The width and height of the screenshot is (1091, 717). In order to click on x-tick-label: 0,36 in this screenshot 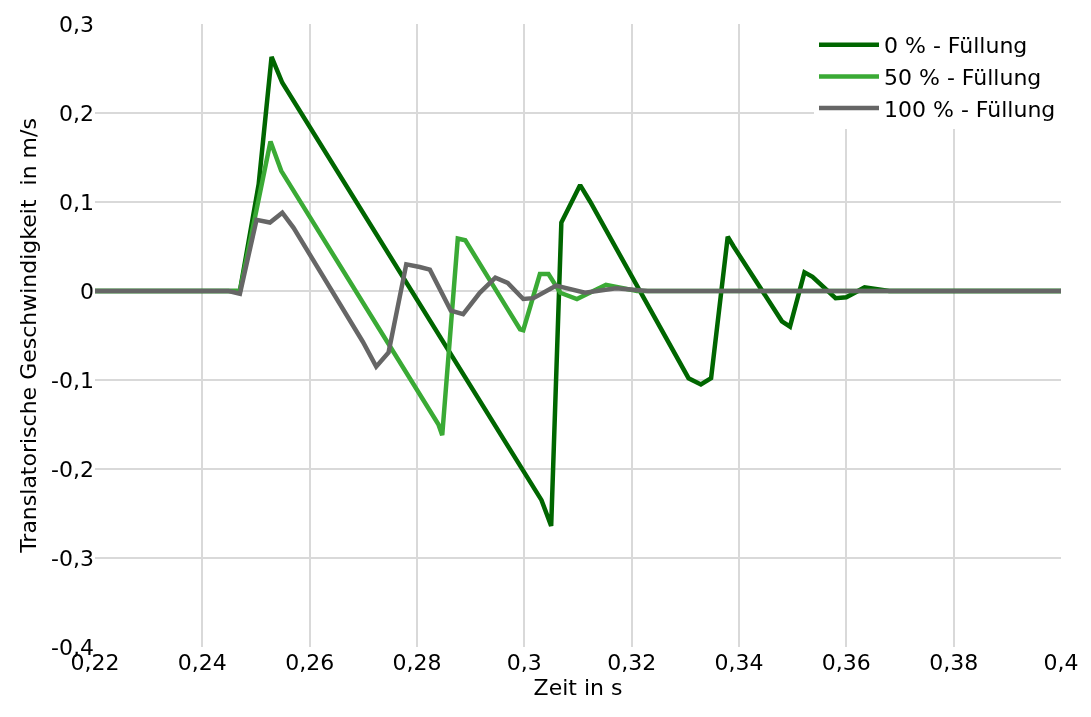, I will do `click(846, 662)`.